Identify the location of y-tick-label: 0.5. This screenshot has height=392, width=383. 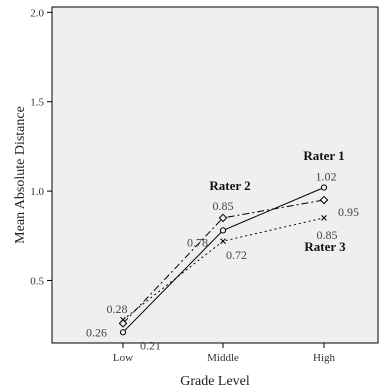
(37, 281).